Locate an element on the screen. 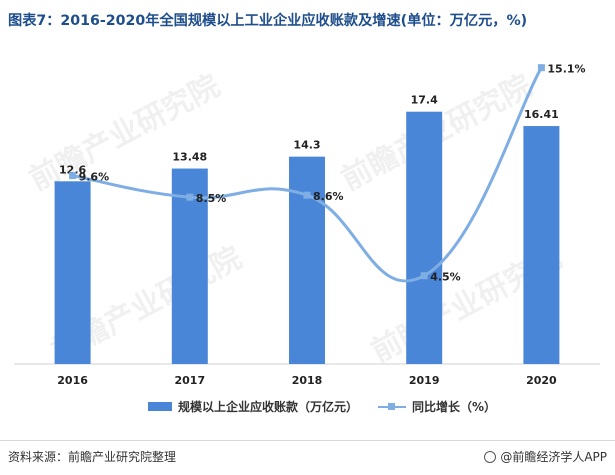  brand-text: @前瞻经济学人APP is located at coordinates (553, 457).